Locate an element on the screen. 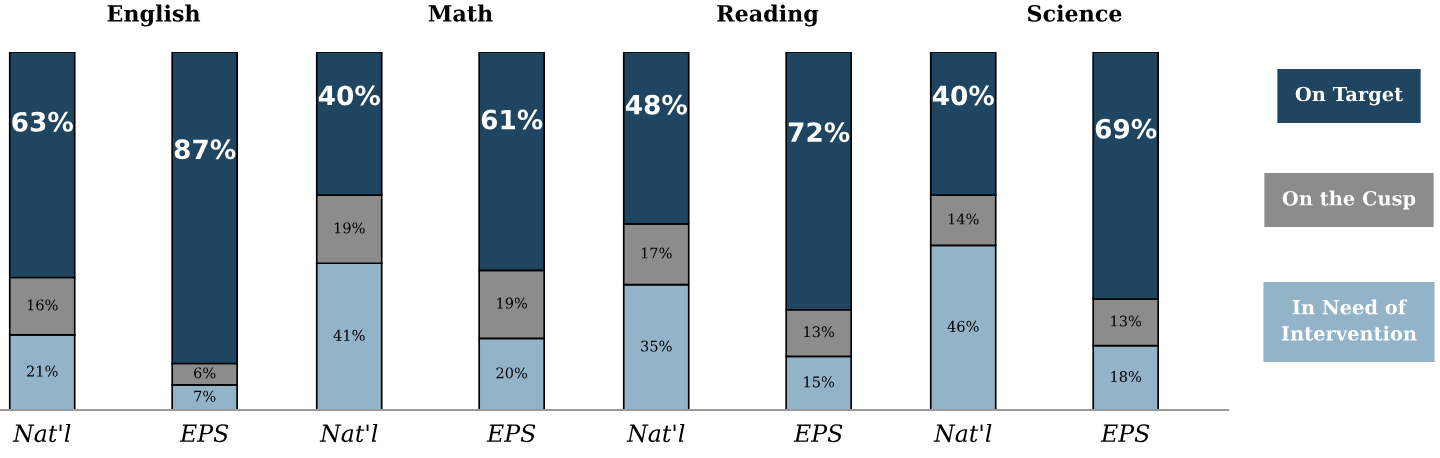  text: On the Cusp is located at coordinates (1349, 200).